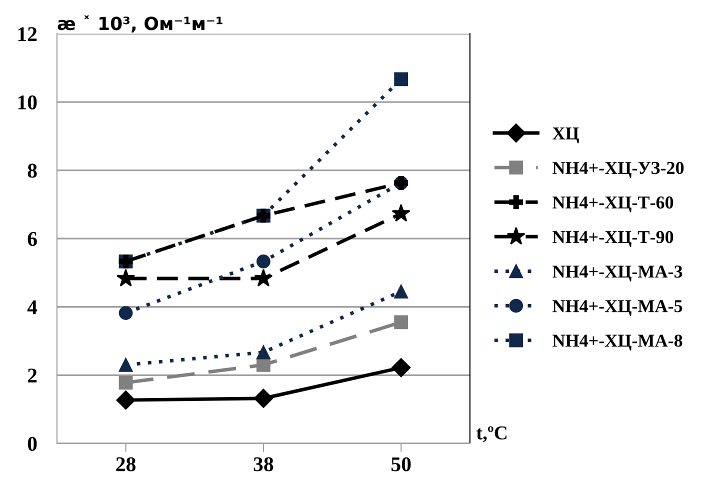 The height and width of the screenshot is (482, 712). What do you see at coordinates (32, 443) in the screenshot?
I see `y-tick-label: 0` at bounding box center [32, 443].